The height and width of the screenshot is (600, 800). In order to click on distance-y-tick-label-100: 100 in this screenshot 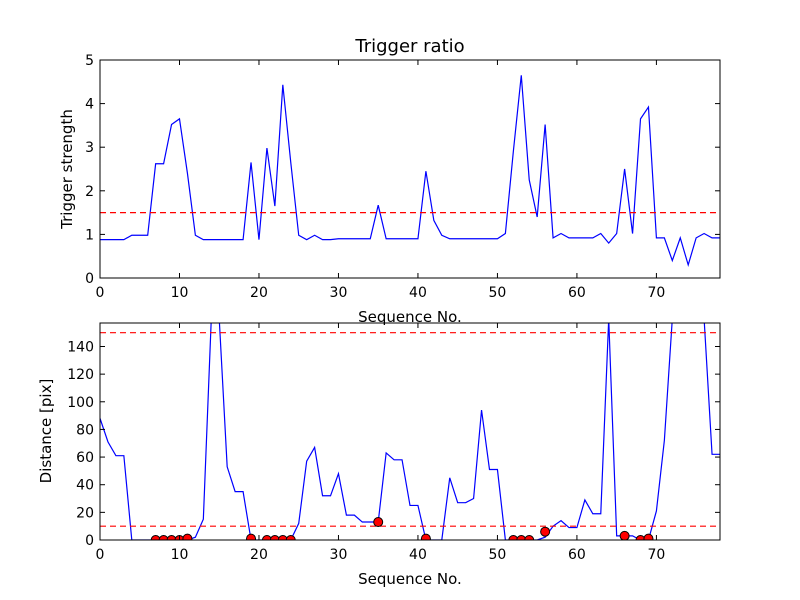, I will do `click(80, 403)`.